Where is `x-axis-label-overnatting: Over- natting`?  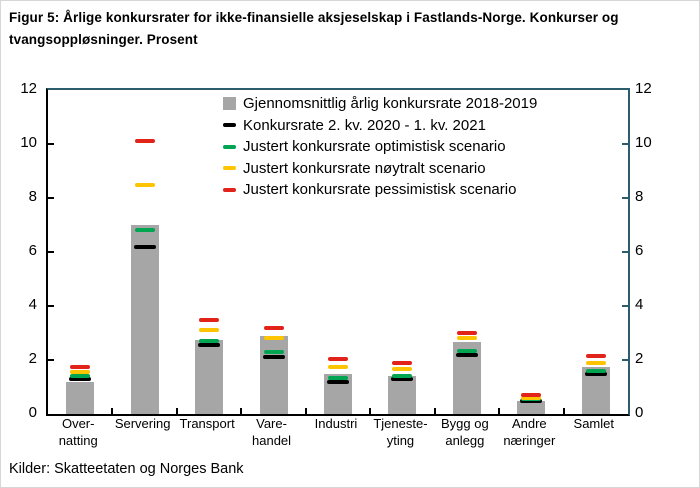
x-axis-label-overnatting: Over- natting is located at coordinates (78, 432).